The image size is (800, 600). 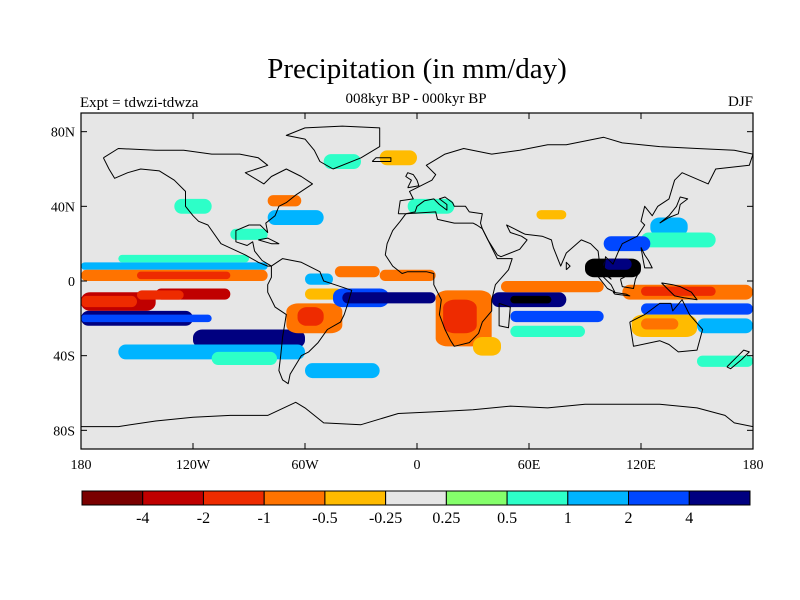 I want to click on coastline-africa, so click(x=448, y=279).